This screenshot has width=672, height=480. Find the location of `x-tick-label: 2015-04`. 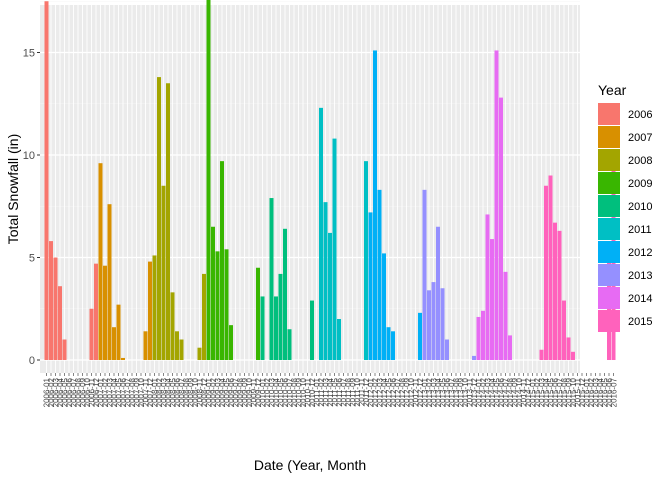

x-tick-label: 2015-04 is located at coordinates (546, 392).